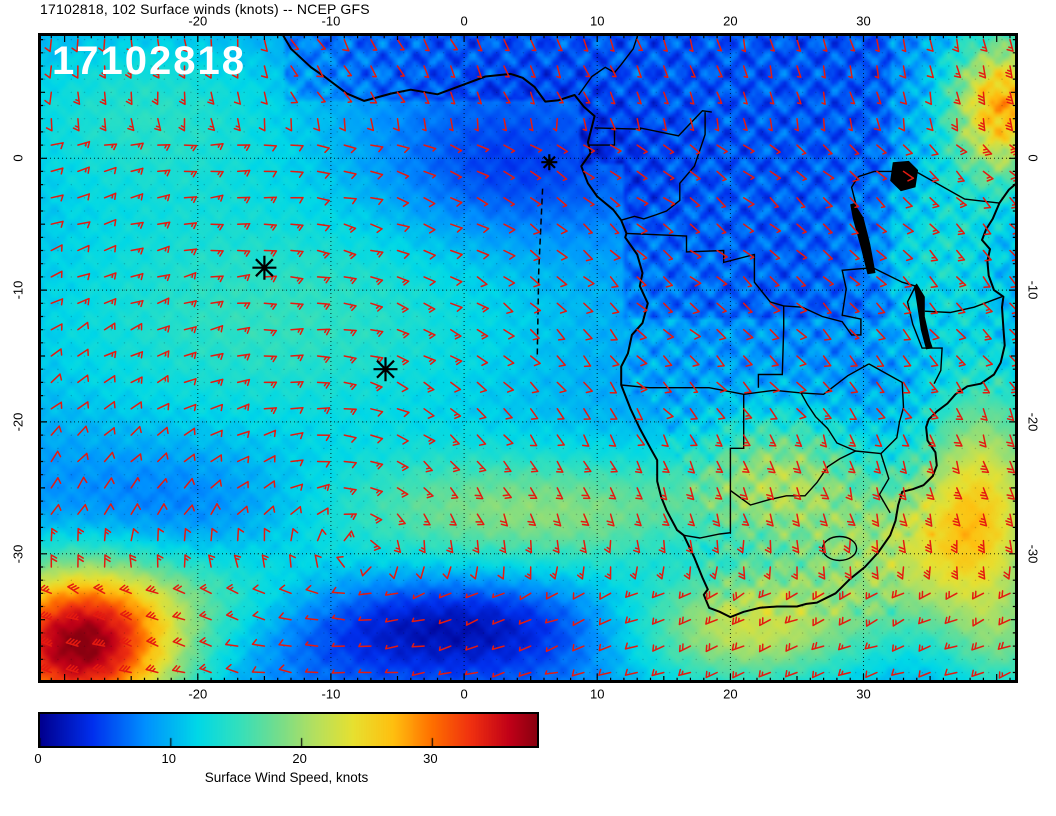 The image size is (1056, 816). Describe the element at coordinates (18, 290) in the screenshot. I see `lat-tick-label-left: -10` at that location.